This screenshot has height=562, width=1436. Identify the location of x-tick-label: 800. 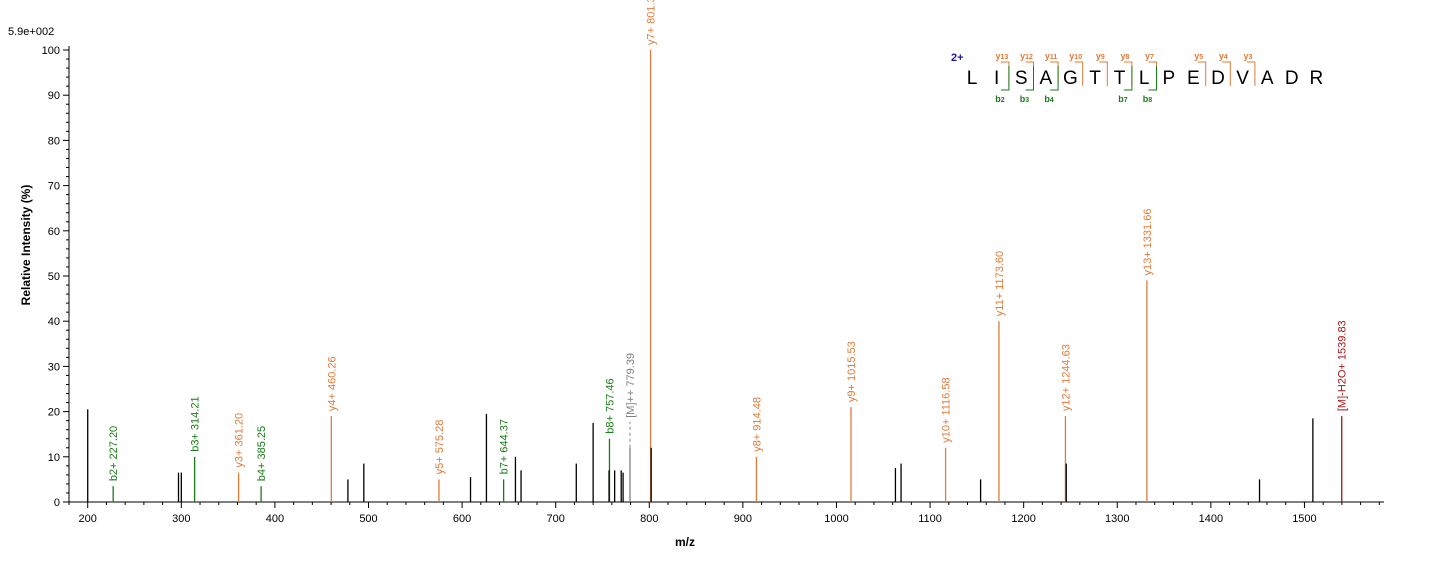
(649, 519).